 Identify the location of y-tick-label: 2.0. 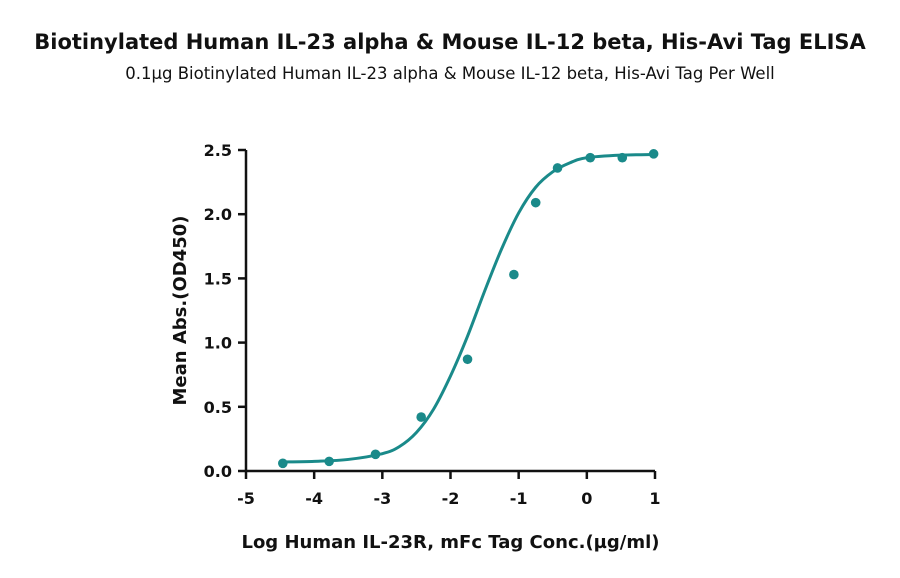
(218, 214).